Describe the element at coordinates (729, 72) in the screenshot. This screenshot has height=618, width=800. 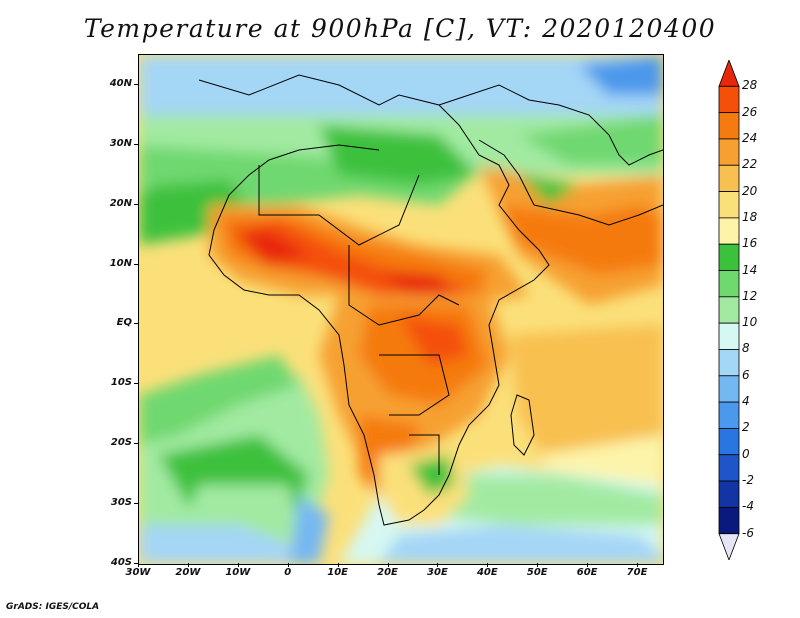
I see `colorbar-top-triangle` at that location.